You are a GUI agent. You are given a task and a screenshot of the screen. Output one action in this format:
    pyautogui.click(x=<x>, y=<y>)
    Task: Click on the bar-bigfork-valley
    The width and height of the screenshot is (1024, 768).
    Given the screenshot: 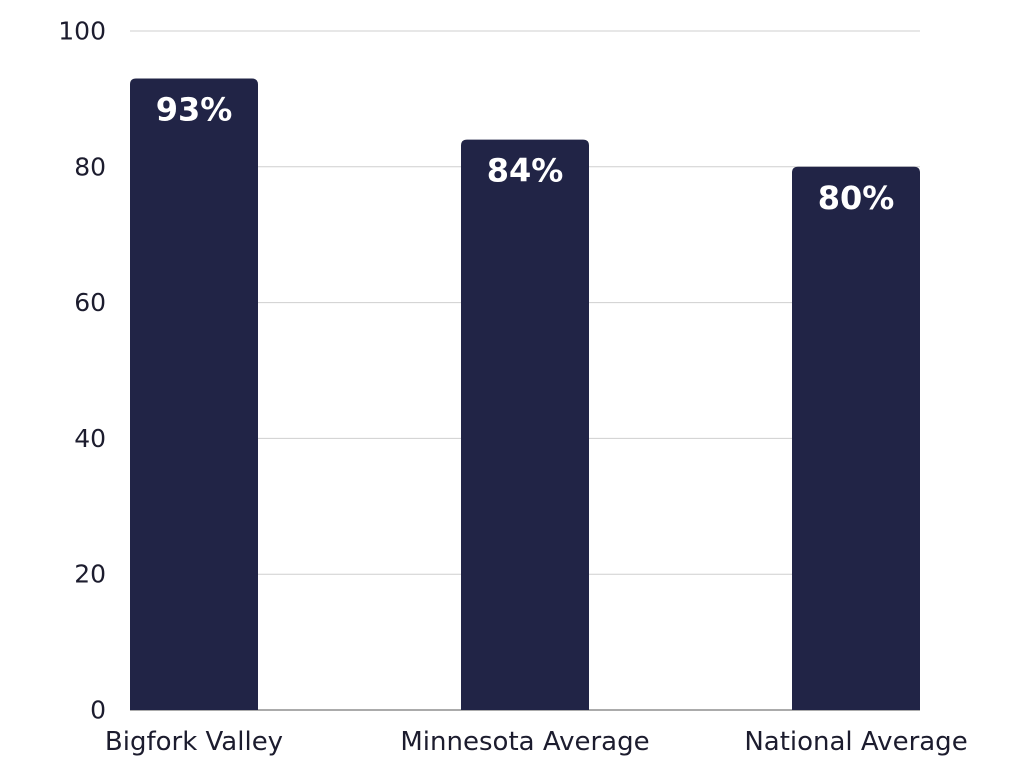 What is the action you would take?
    pyautogui.click(x=194, y=394)
    